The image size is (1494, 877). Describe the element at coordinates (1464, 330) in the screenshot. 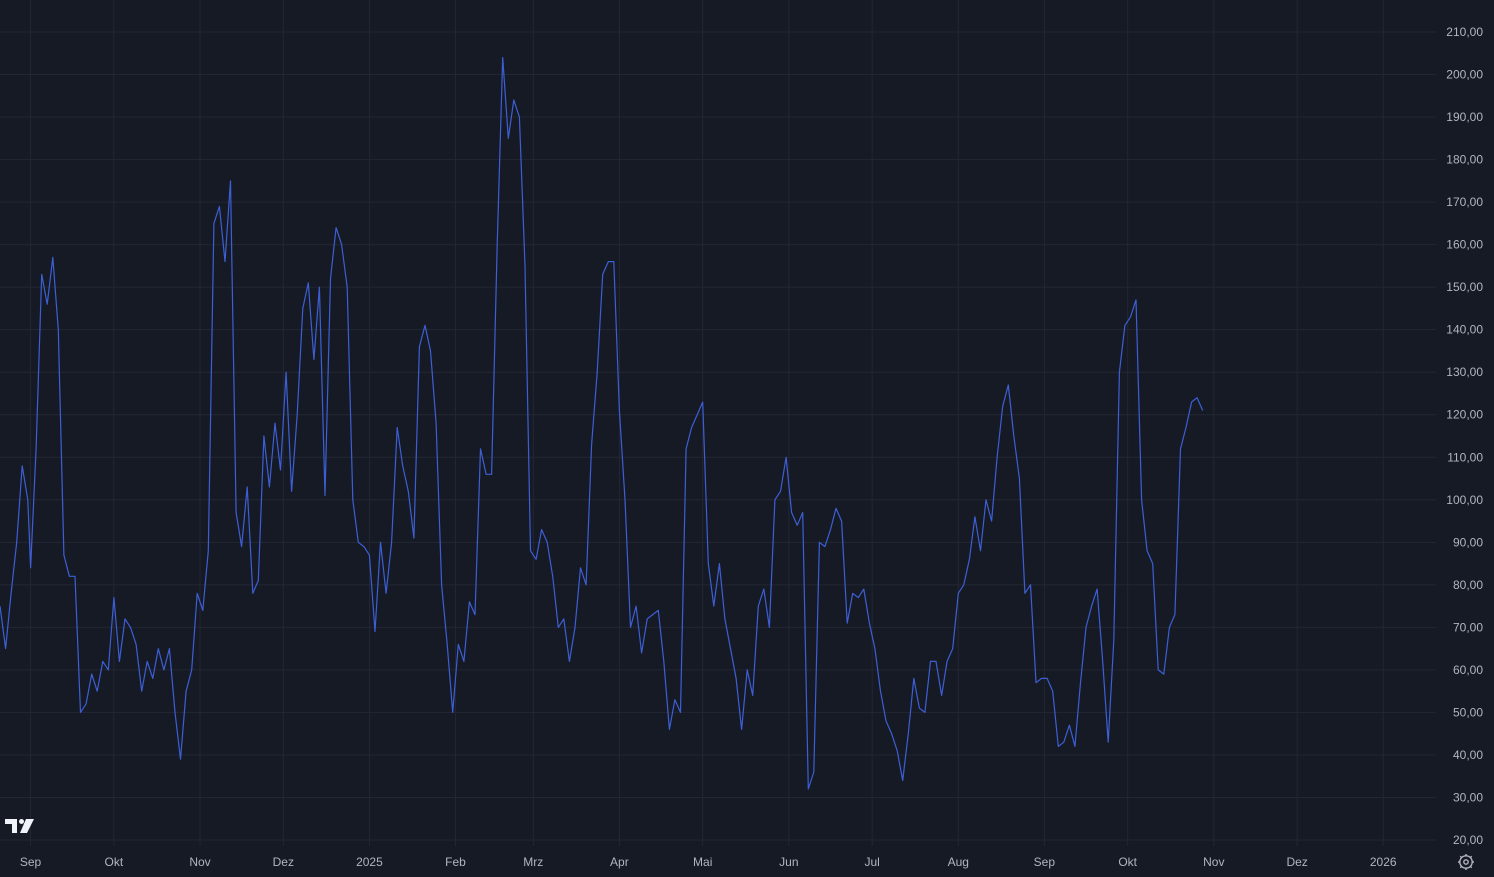

I see `y-tick-label: 140,00` at that location.